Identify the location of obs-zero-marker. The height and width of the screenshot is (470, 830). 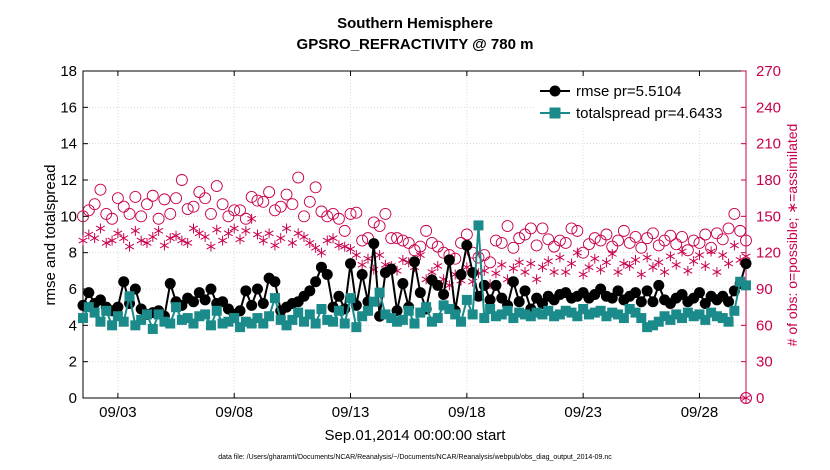
(746, 398).